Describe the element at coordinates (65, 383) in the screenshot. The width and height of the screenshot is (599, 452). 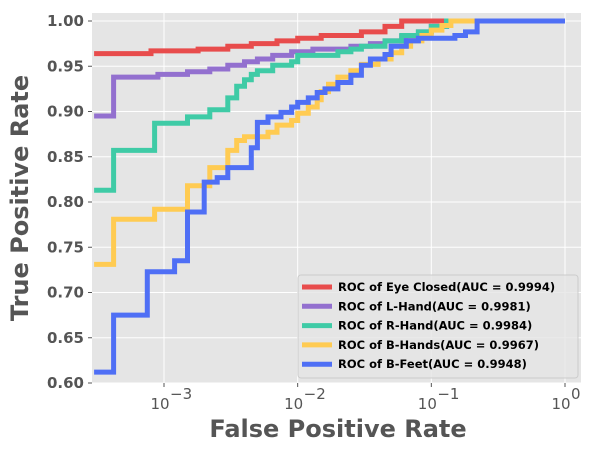
I see `y-tick-label: 0.60` at that location.